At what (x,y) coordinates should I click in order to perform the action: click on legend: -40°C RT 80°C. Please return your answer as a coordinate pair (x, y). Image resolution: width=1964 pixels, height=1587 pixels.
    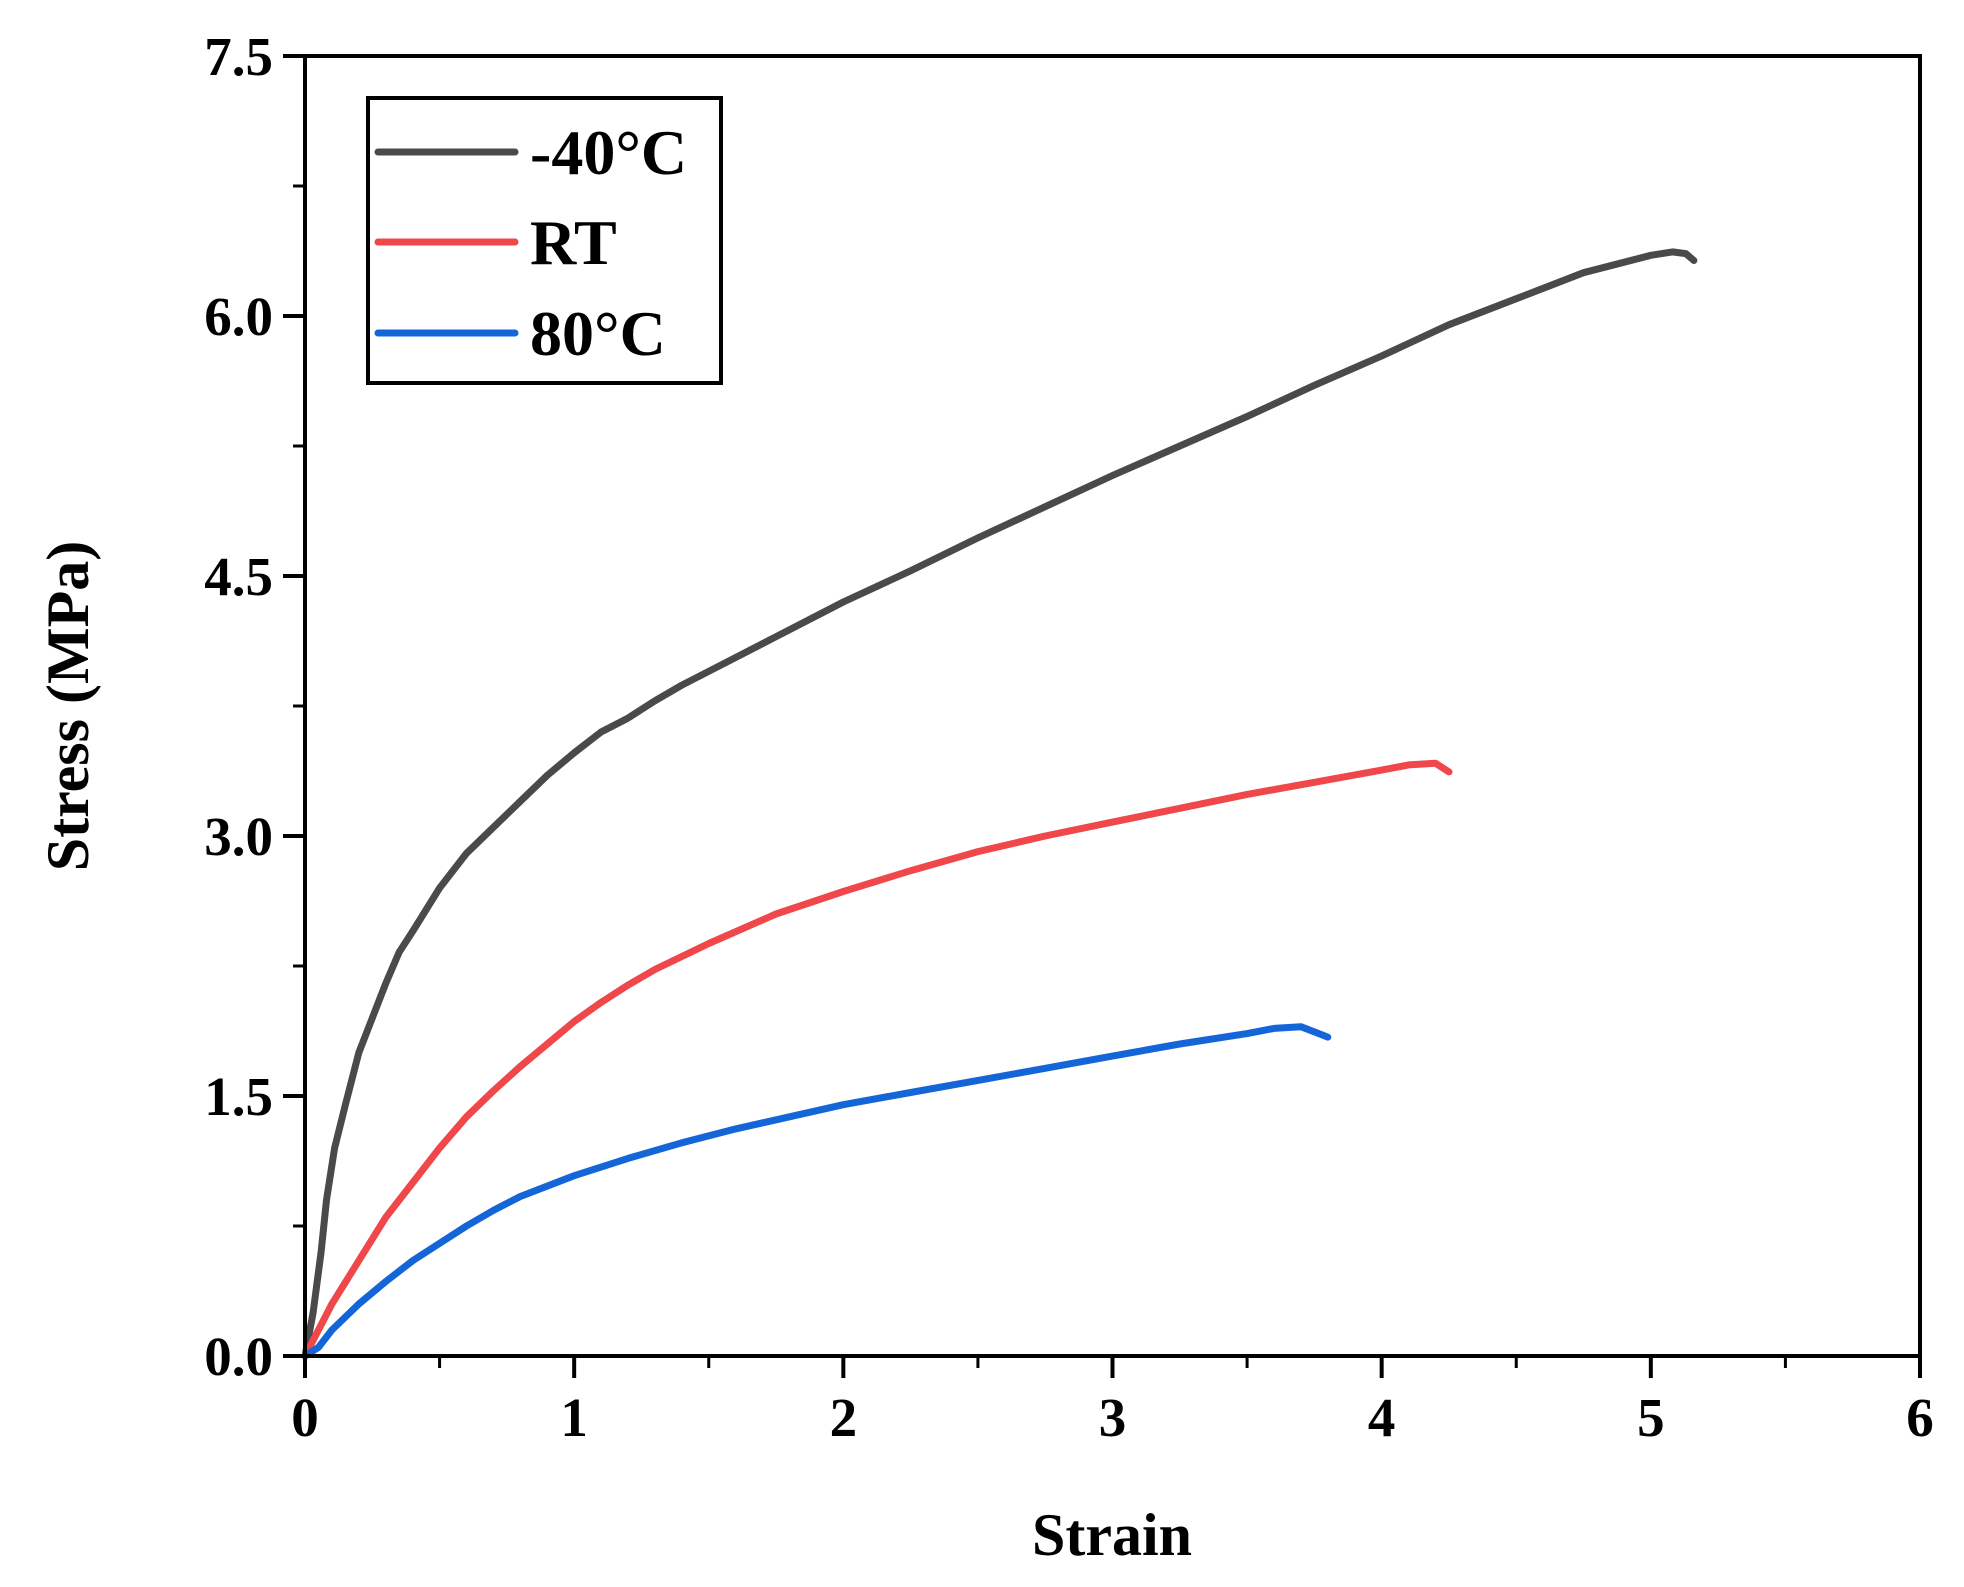
    Looking at the image, I should click on (544, 240).